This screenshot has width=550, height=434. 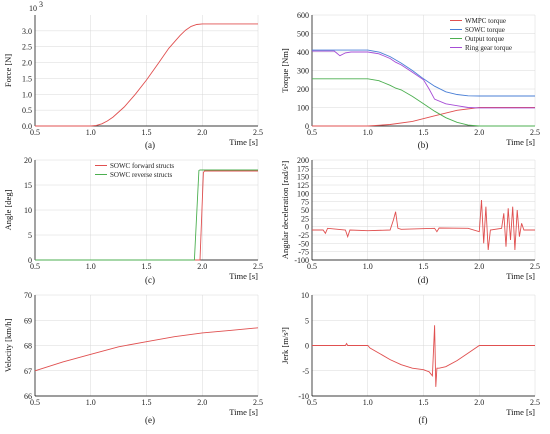 I want to click on y-tick-label: 175, so click(x=303, y=168).